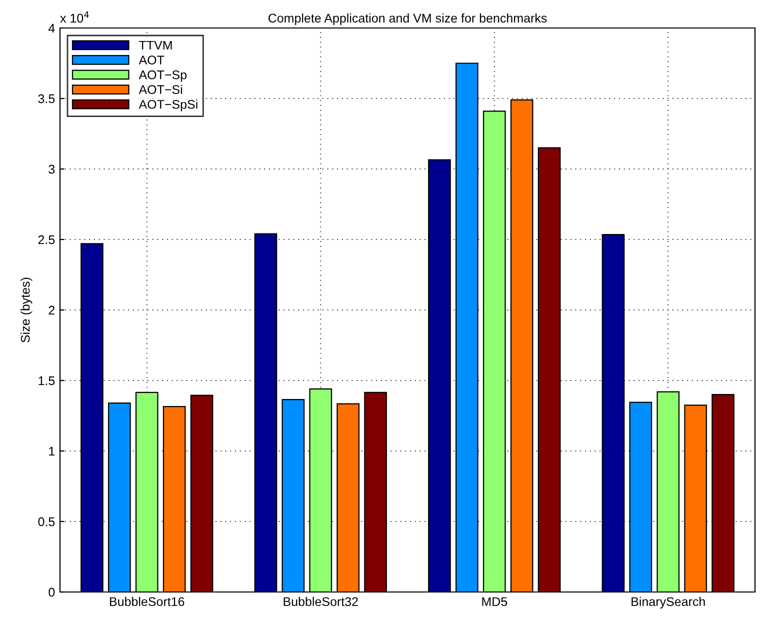  What do you see at coordinates (168, 106) in the screenshot?
I see `legend-label: AOT−SpSi` at bounding box center [168, 106].